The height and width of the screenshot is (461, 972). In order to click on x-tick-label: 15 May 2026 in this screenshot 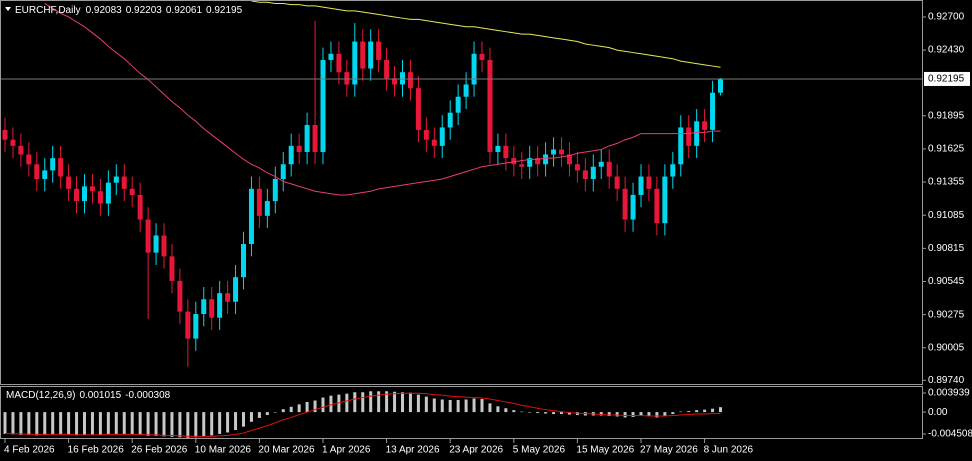, I will do `click(605, 450)`.